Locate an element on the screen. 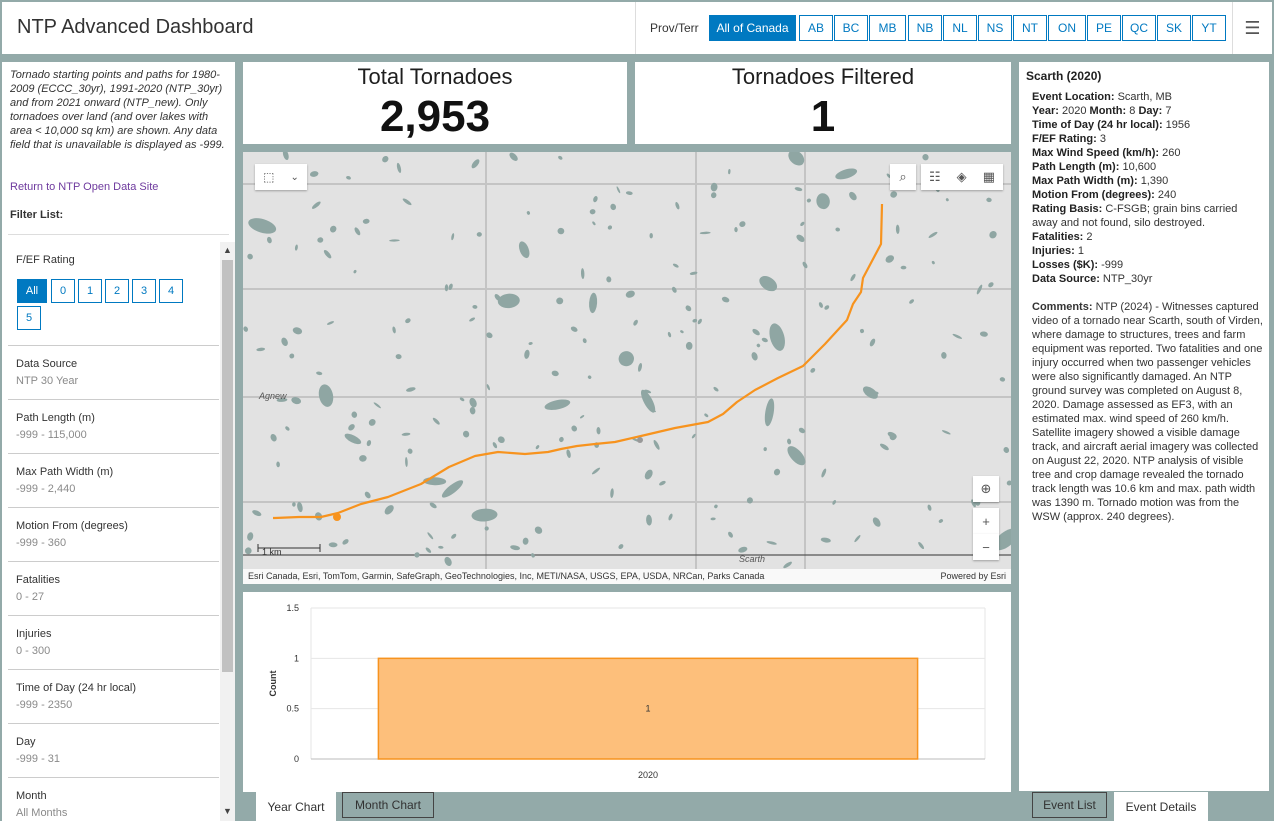 The height and width of the screenshot is (821, 1274). return-link: Return to NTP Open Data Site is located at coordinates (84, 187).